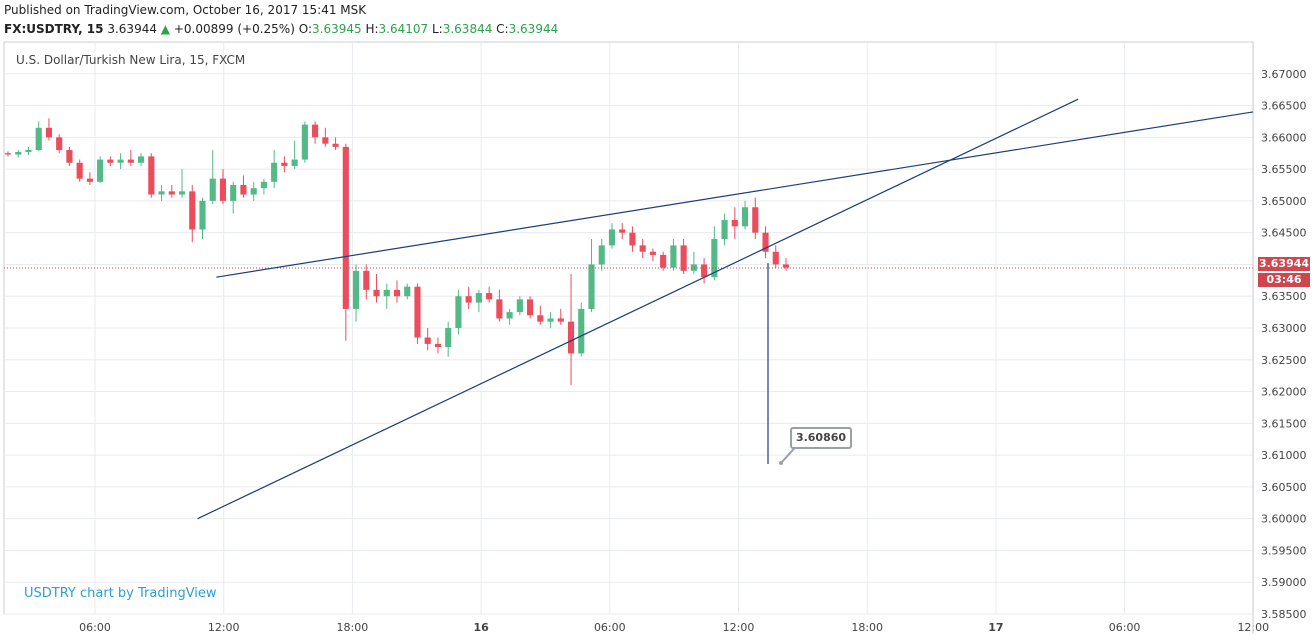  What do you see at coordinates (1284, 550) in the screenshot?
I see `y-tick-label: 3.59500` at bounding box center [1284, 550].